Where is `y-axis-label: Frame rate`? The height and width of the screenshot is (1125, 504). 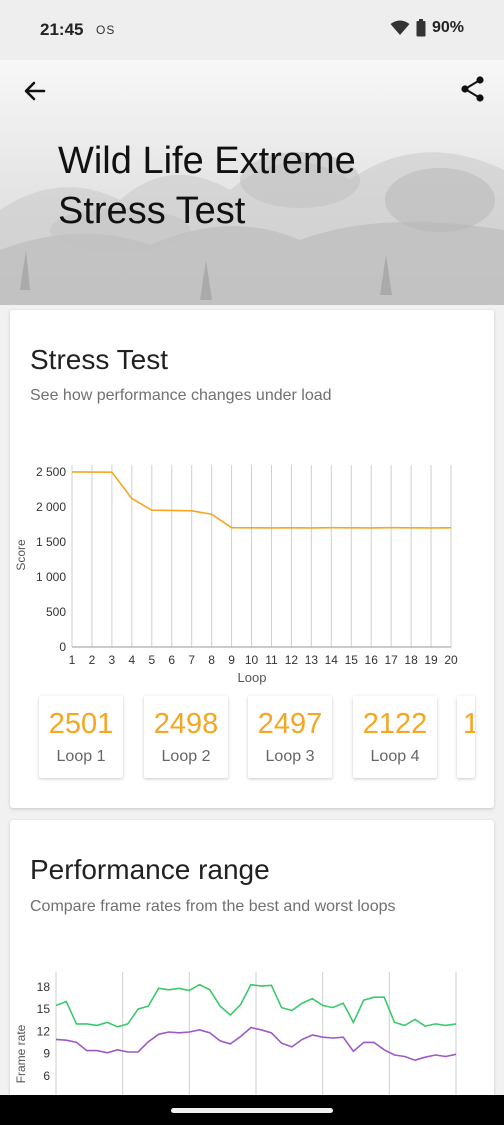 y-axis-label: Frame rate is located at coordinates (21, 1053).